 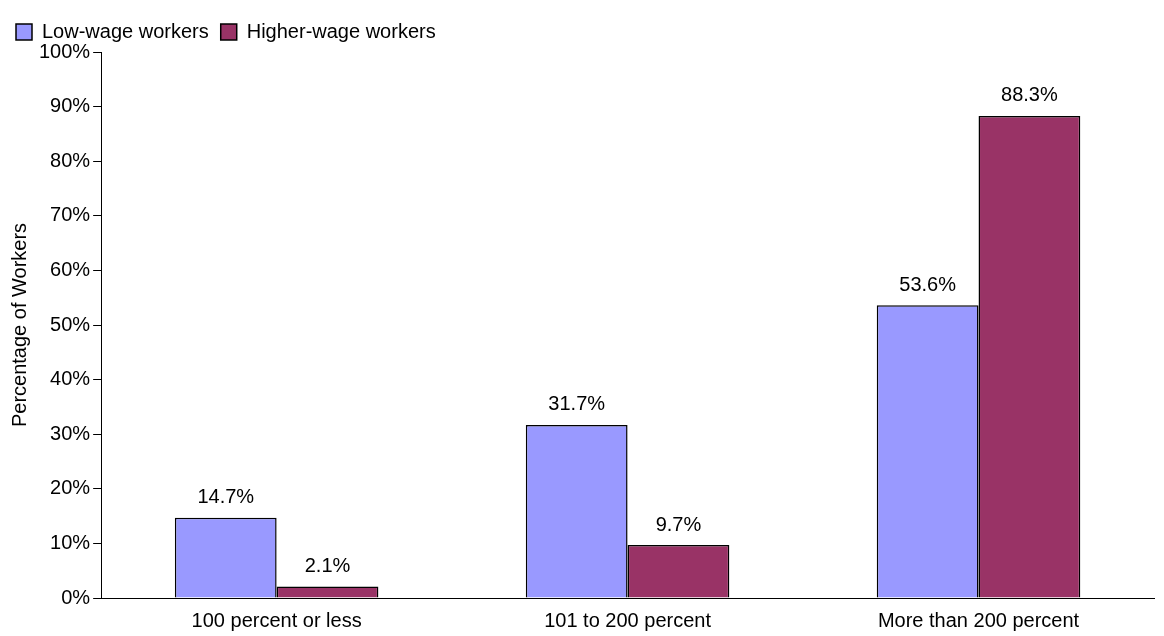 I want to click on y-tick-label: 10%, so click(x=70, y=541).